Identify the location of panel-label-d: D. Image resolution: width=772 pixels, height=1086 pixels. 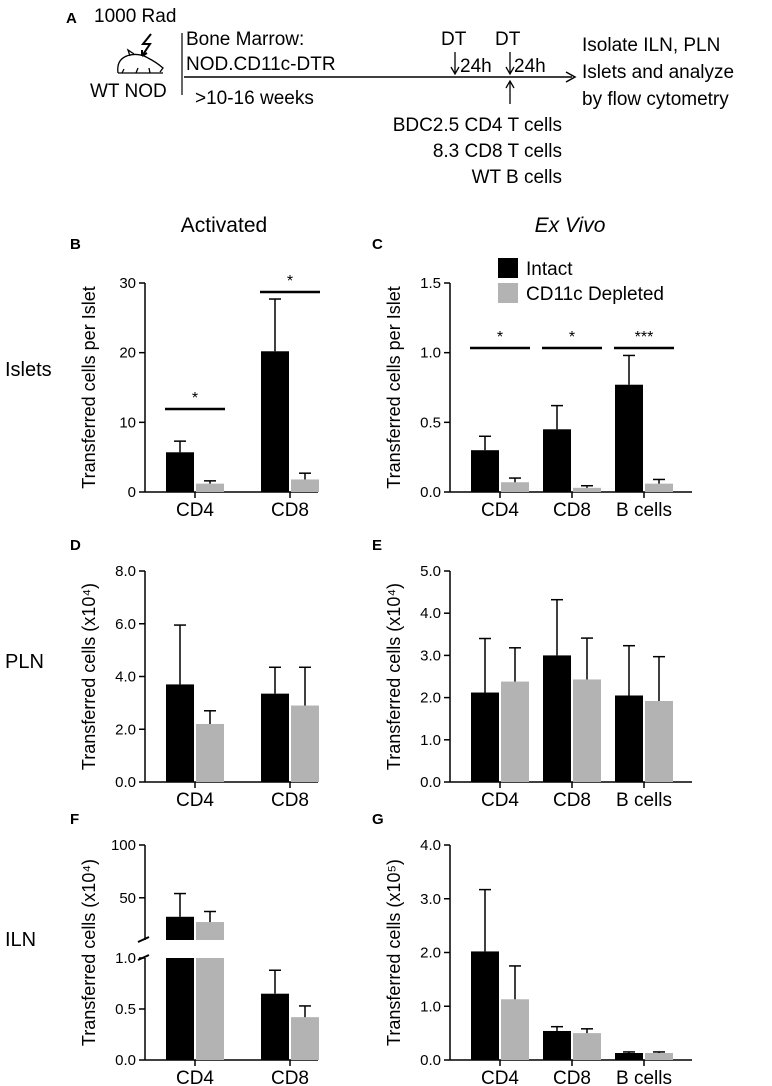
(75, 545).